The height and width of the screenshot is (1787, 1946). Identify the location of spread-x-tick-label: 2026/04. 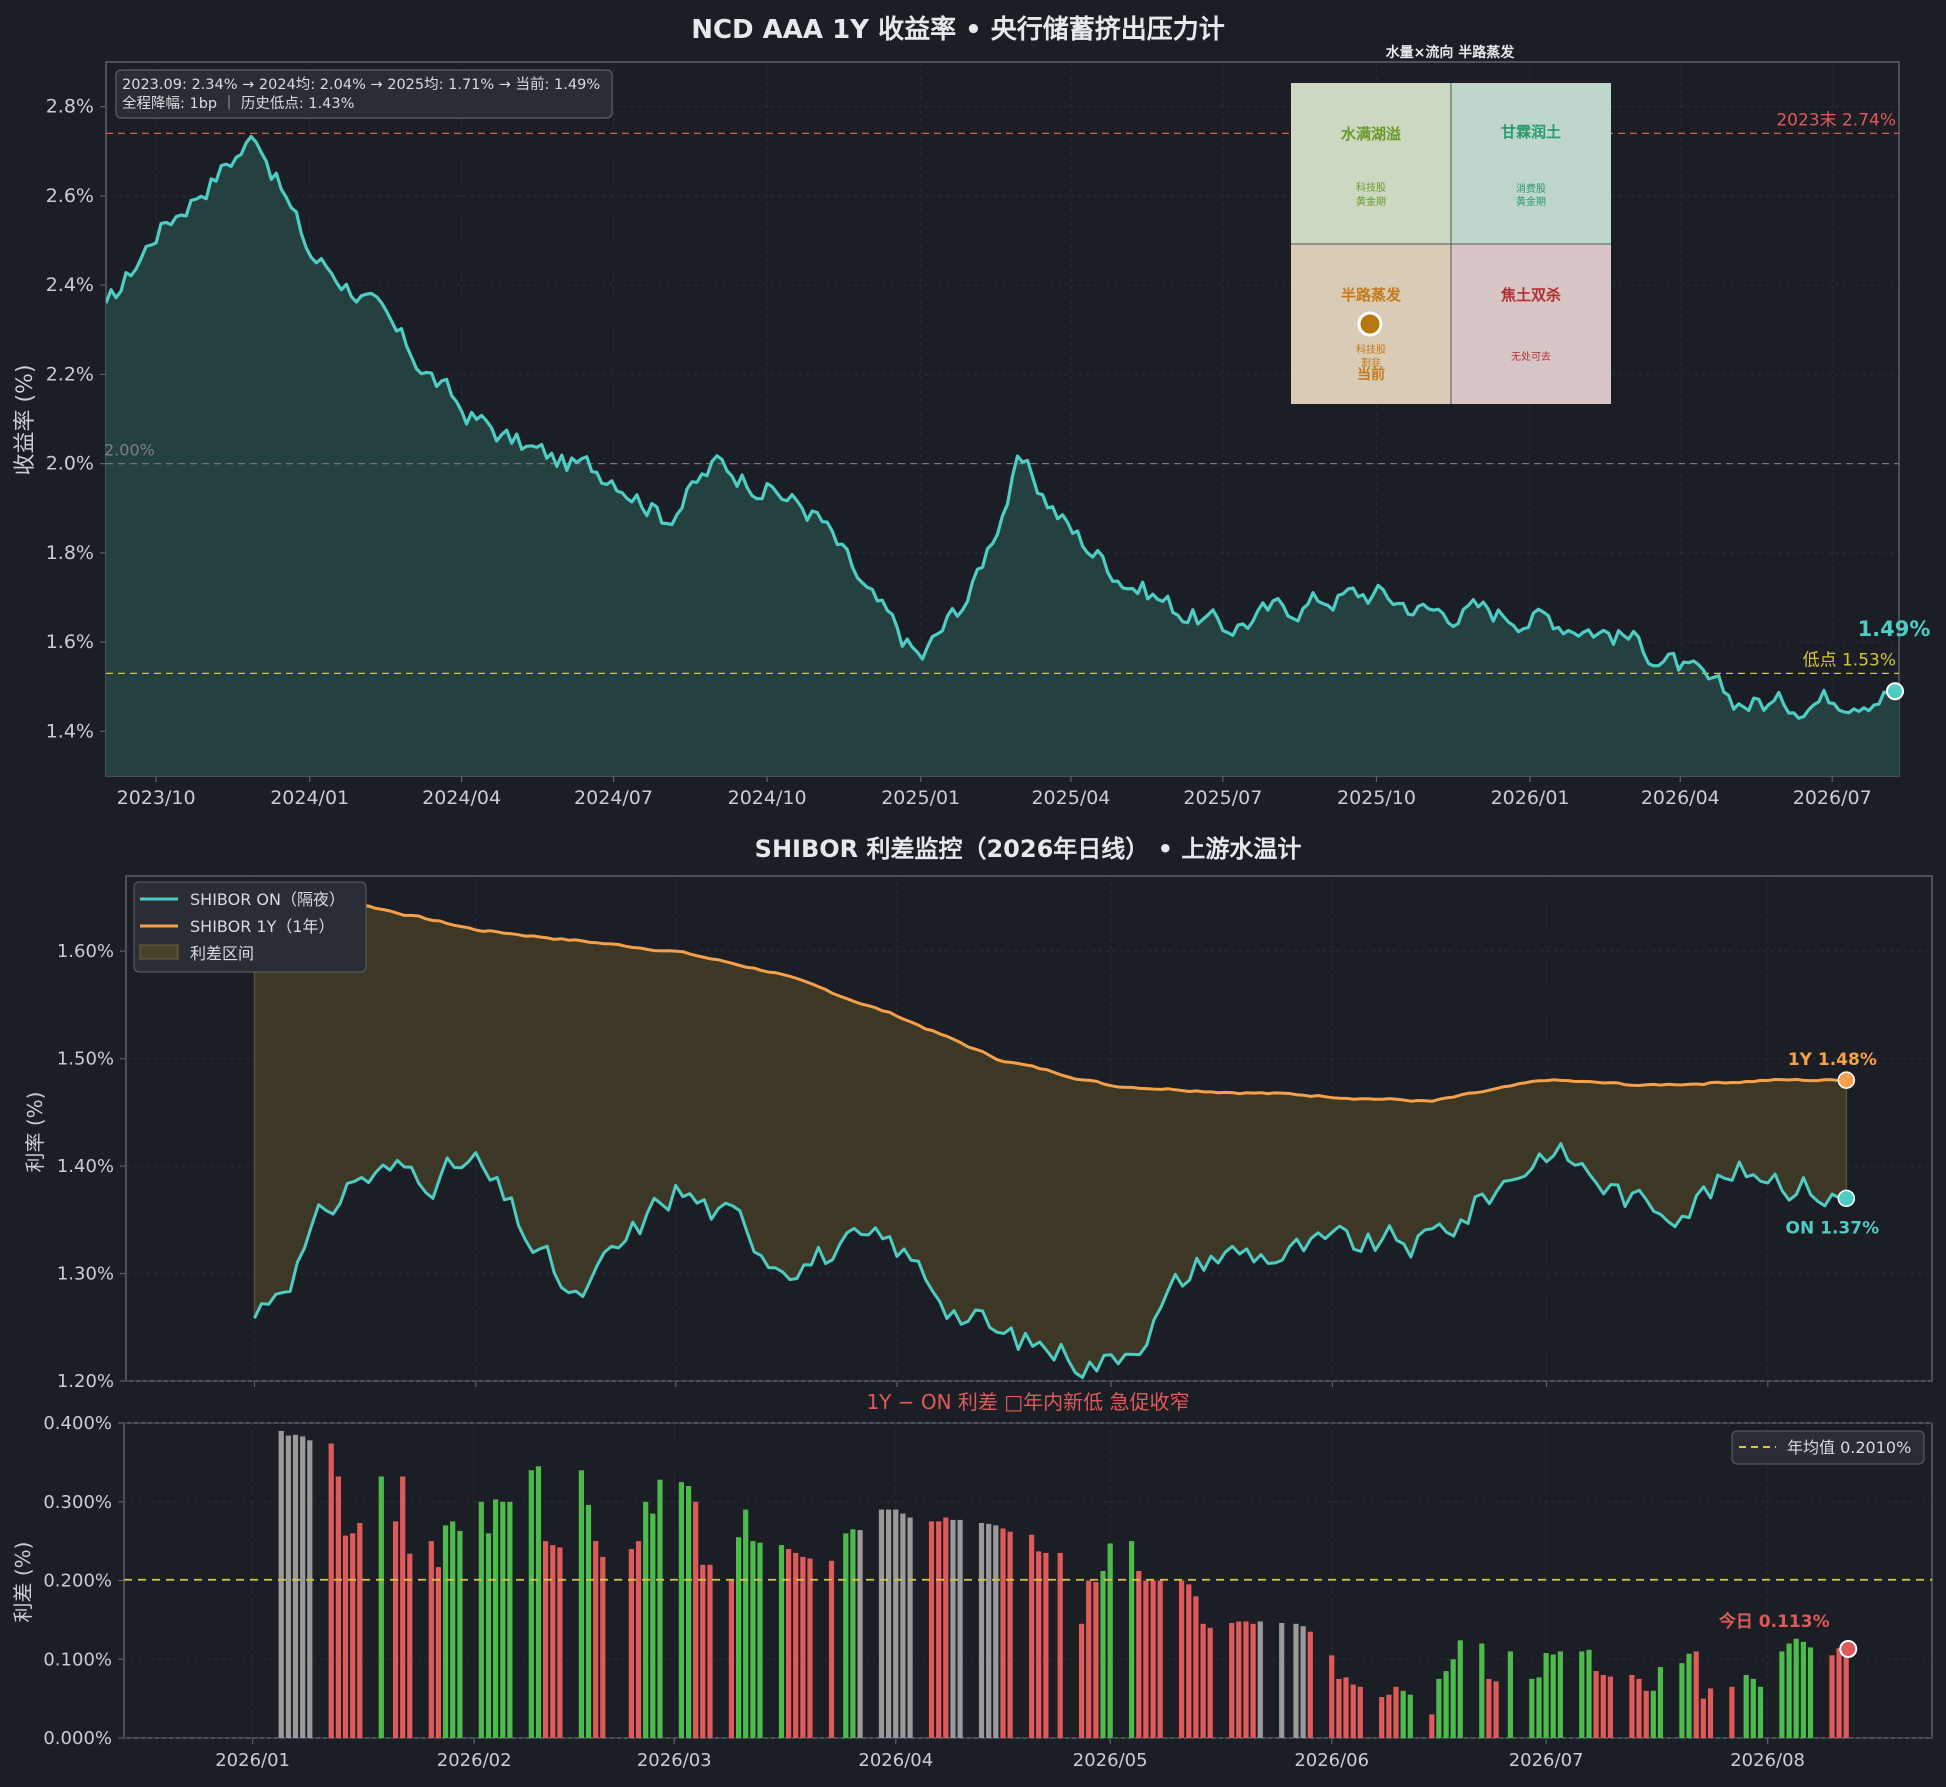
(895, 1760).